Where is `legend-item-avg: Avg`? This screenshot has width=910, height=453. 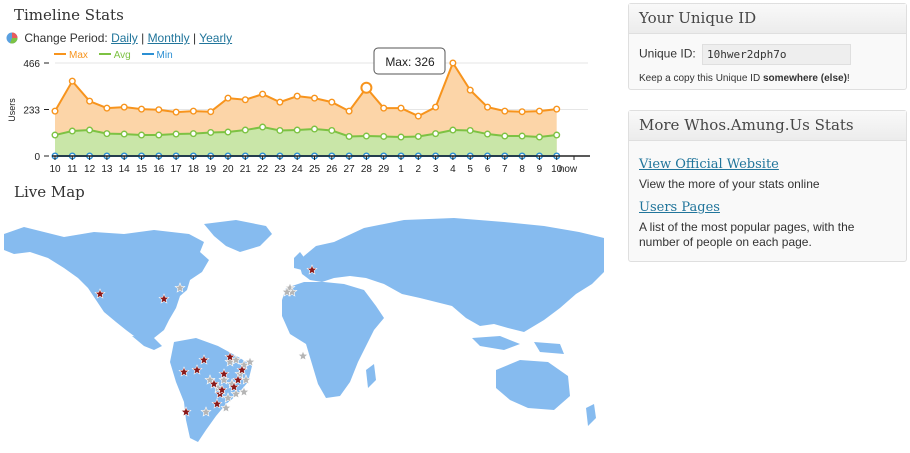 legend-item-avg: Avg is located at coordinates (114, 55).